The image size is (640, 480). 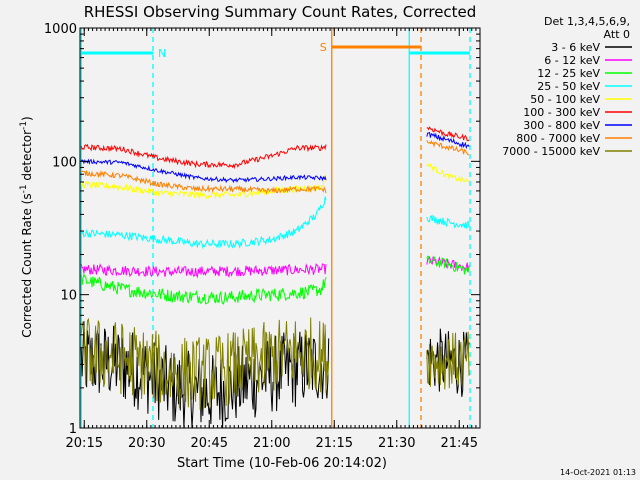 I want to click on y-axis-title-main: Corrected Count Rate (s, so click(x=27, y=265).